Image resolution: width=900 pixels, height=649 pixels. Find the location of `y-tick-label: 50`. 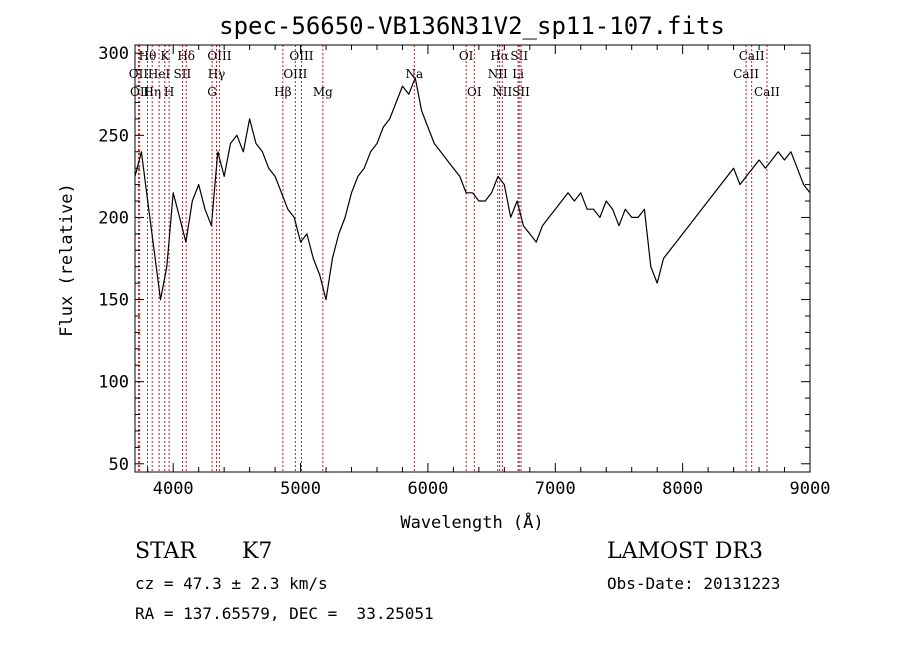

y-tick-label: 50 is located at coordinates (119, 465).